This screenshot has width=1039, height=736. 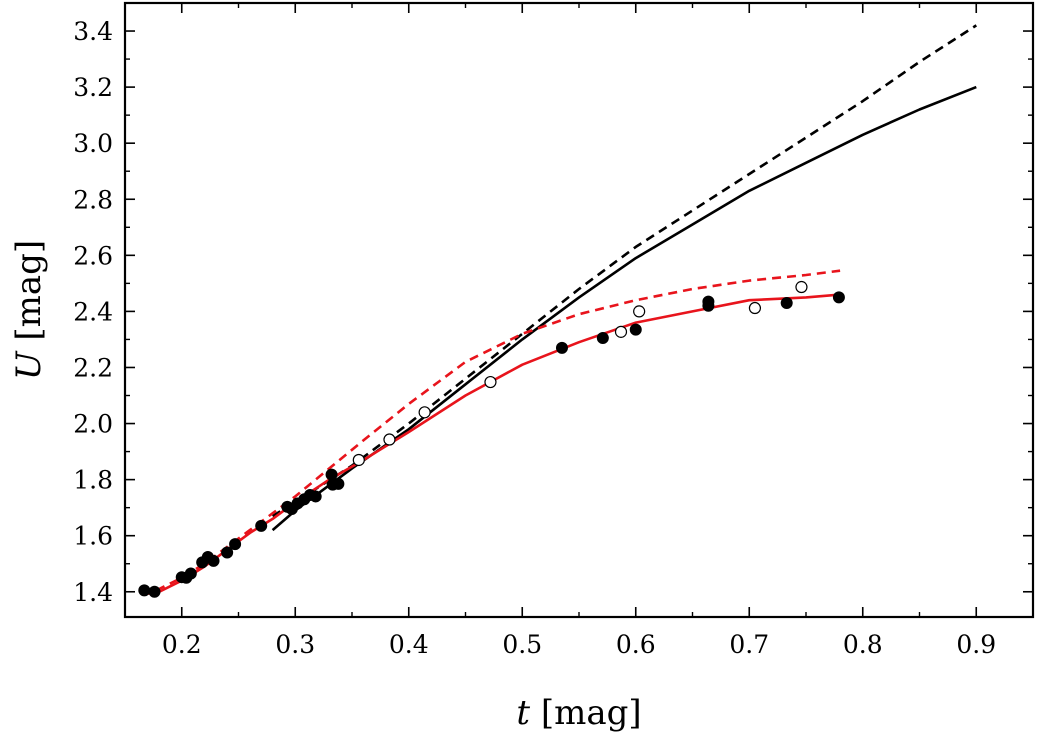 What do you see at coordinates (295, 644) in the screenshot?
I see `x-tick-label: 0.3` at bounding box center [295, 644].